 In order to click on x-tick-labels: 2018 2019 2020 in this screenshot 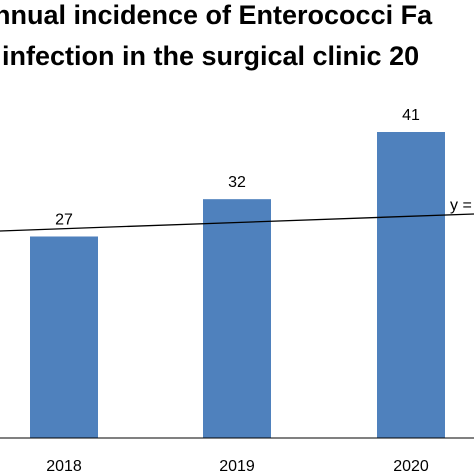, I will do `click(237, 466)`.